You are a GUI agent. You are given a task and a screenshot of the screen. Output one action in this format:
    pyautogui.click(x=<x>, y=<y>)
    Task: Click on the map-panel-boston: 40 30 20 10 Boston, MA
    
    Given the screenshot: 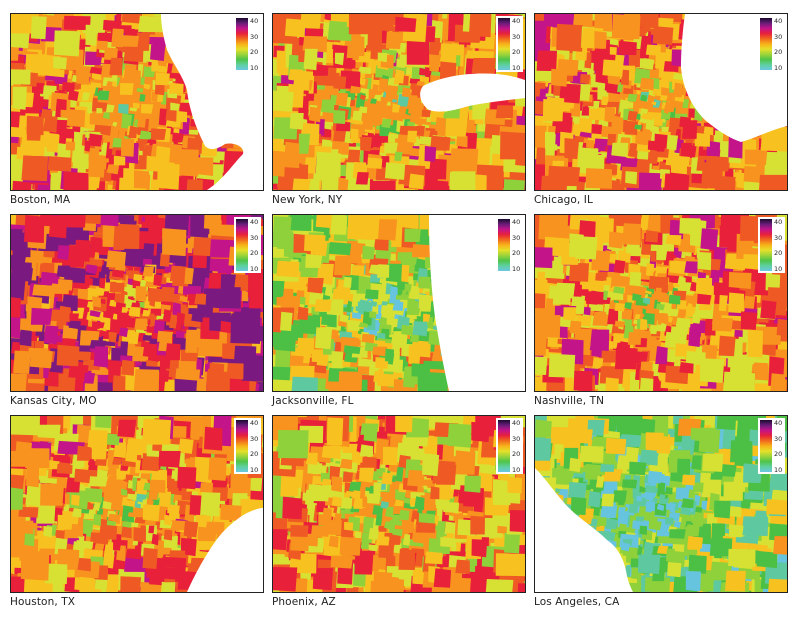 What is the action you would take?
    pyautogui.click(x=137, y=109)
    